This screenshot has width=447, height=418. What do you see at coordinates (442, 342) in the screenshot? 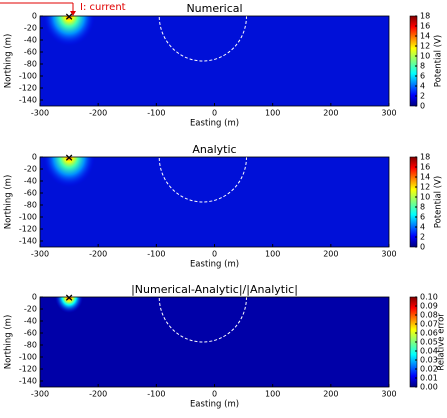
I see `colorbar-label: Relative error` at bounding box center [442, 342].